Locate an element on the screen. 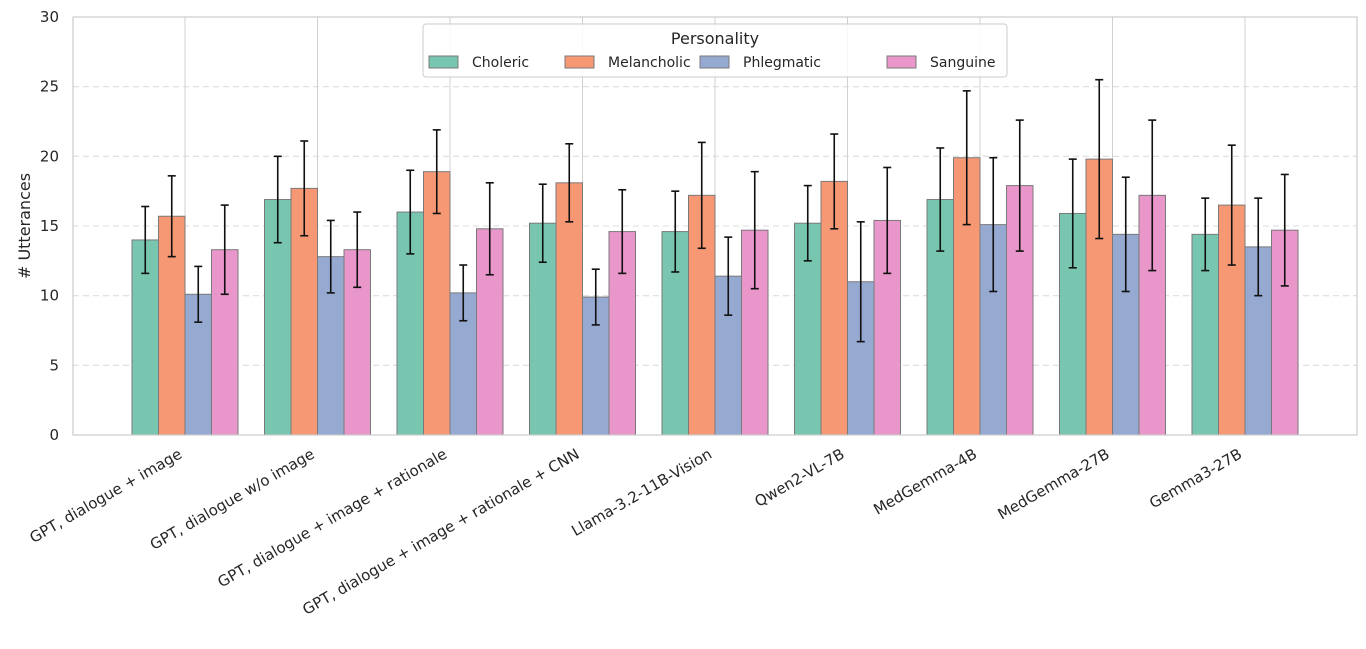  y-tick-label: 15 is located at coordinates (49, 226).